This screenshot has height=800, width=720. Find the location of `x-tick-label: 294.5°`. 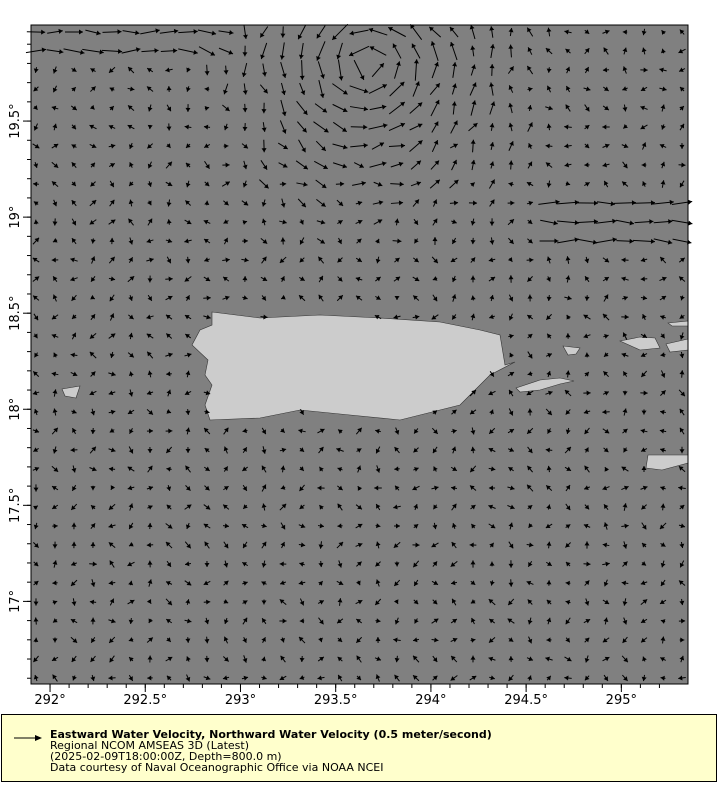

x-tick-label: 294.5° is located at coordinates (526, 700).